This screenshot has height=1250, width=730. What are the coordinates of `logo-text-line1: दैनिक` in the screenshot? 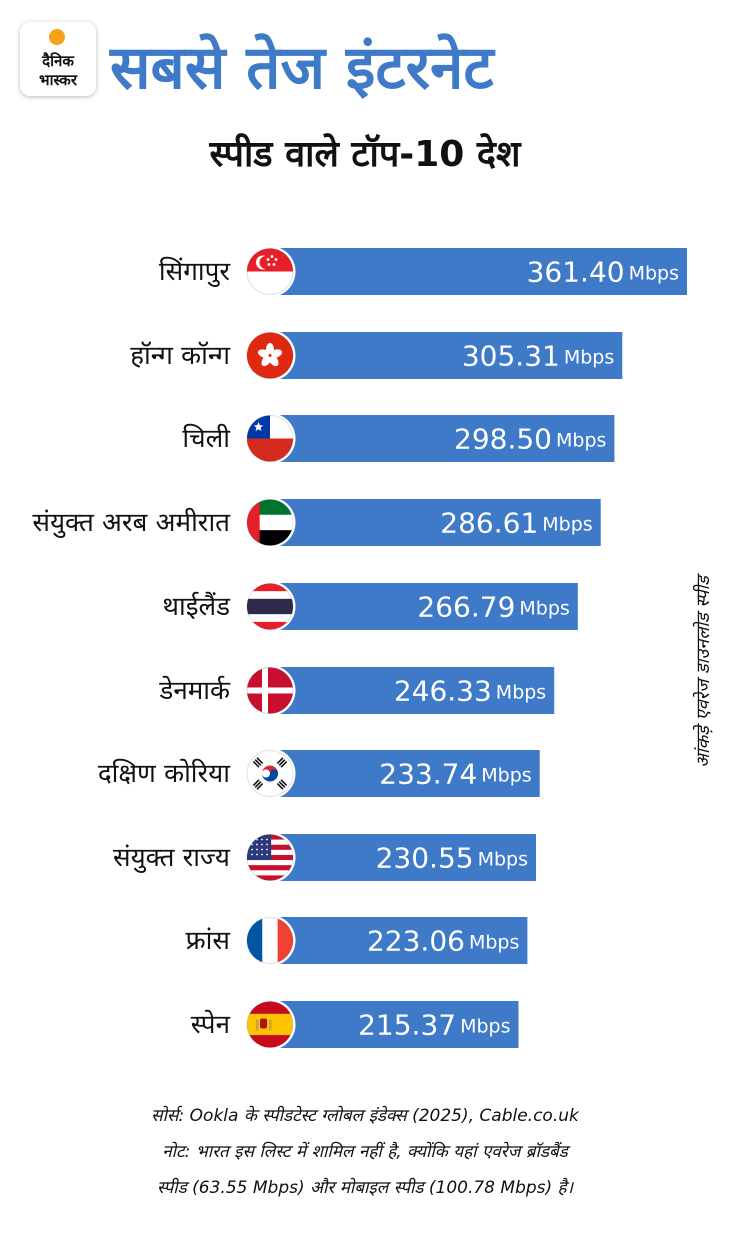 It's located at (58, 61).